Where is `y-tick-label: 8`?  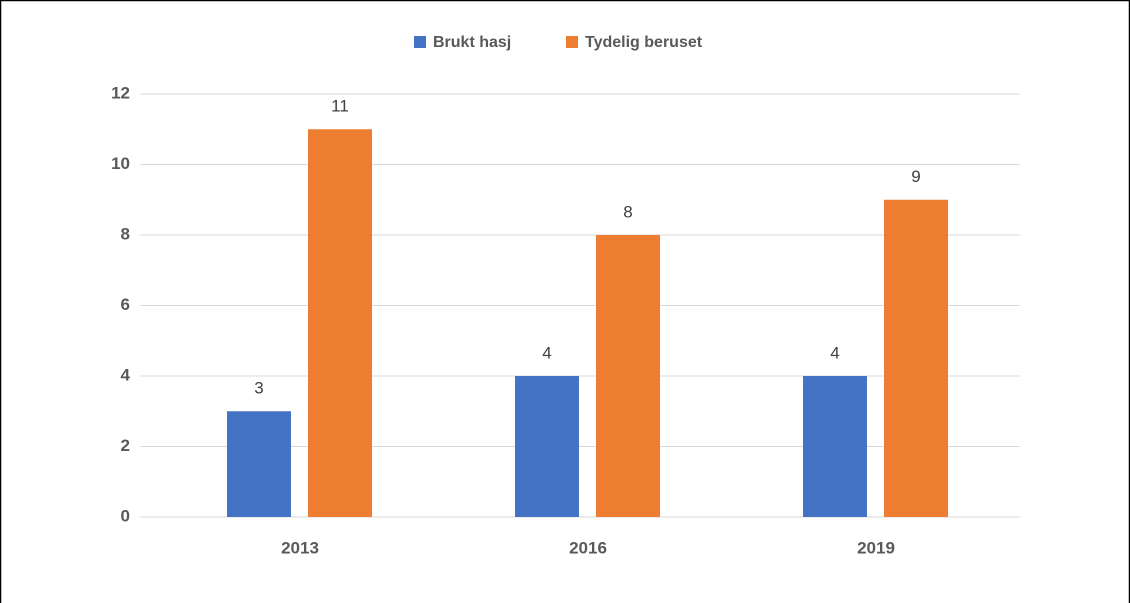
y-tick-label: 8 is located at coordinates (125, 233).